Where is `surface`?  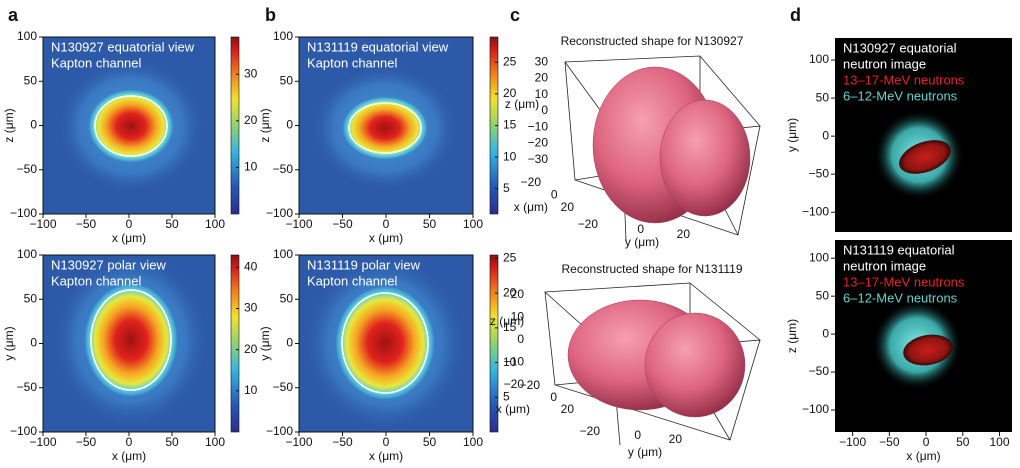
surface is located at coordinates (705, 158).